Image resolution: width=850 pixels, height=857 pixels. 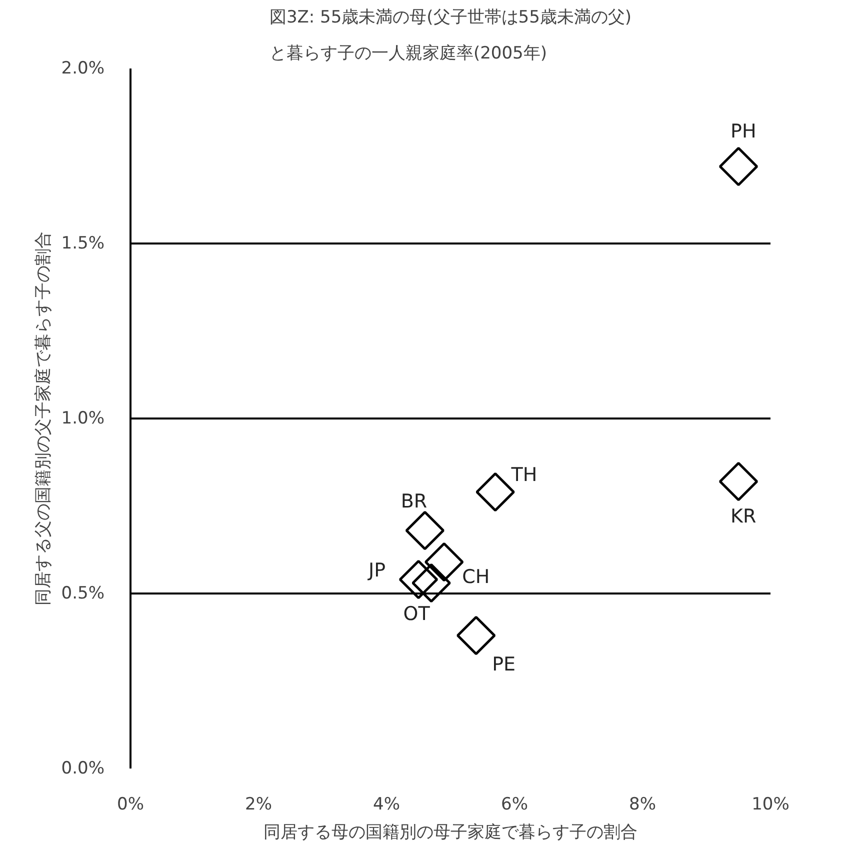 What do you see at coordinates (476, 577) in the screenshot?
I see `series-label: CH` at bounding box center [476, 577].